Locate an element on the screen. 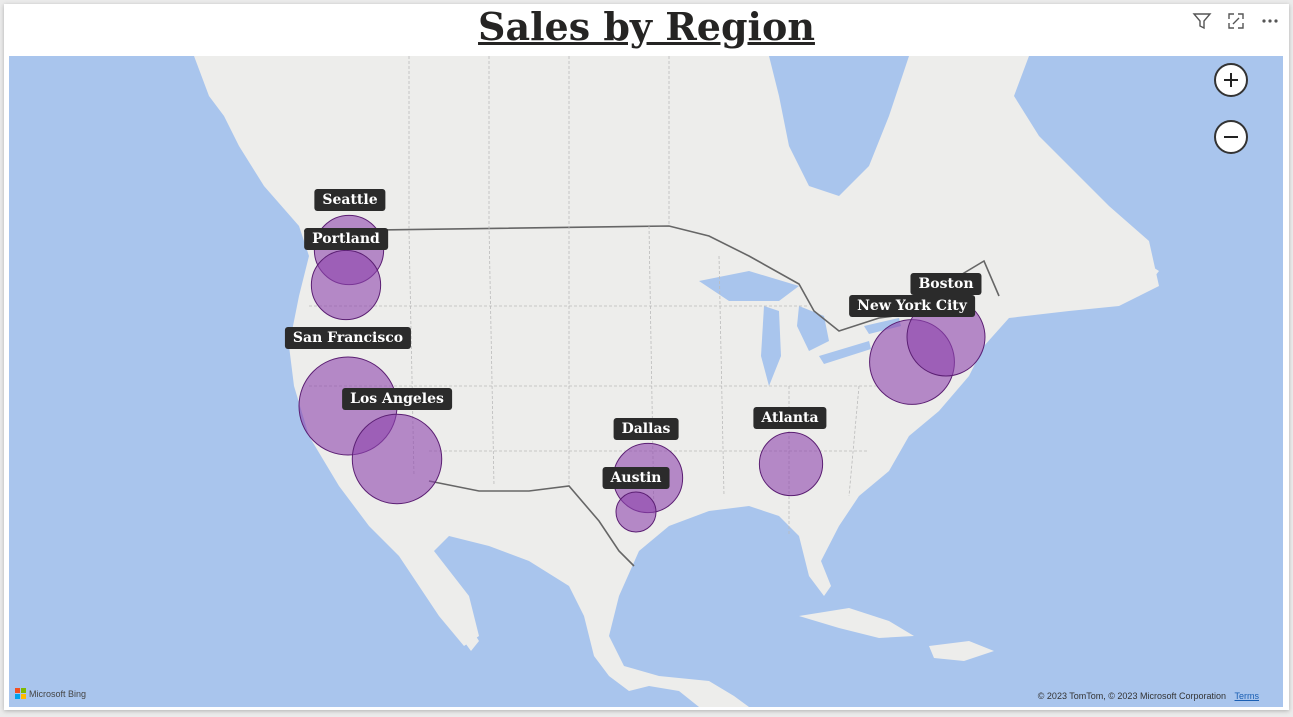 The height and width of the screenshot is (717, 1293). bubble-los-angeles is located at coordinates (397, 459).